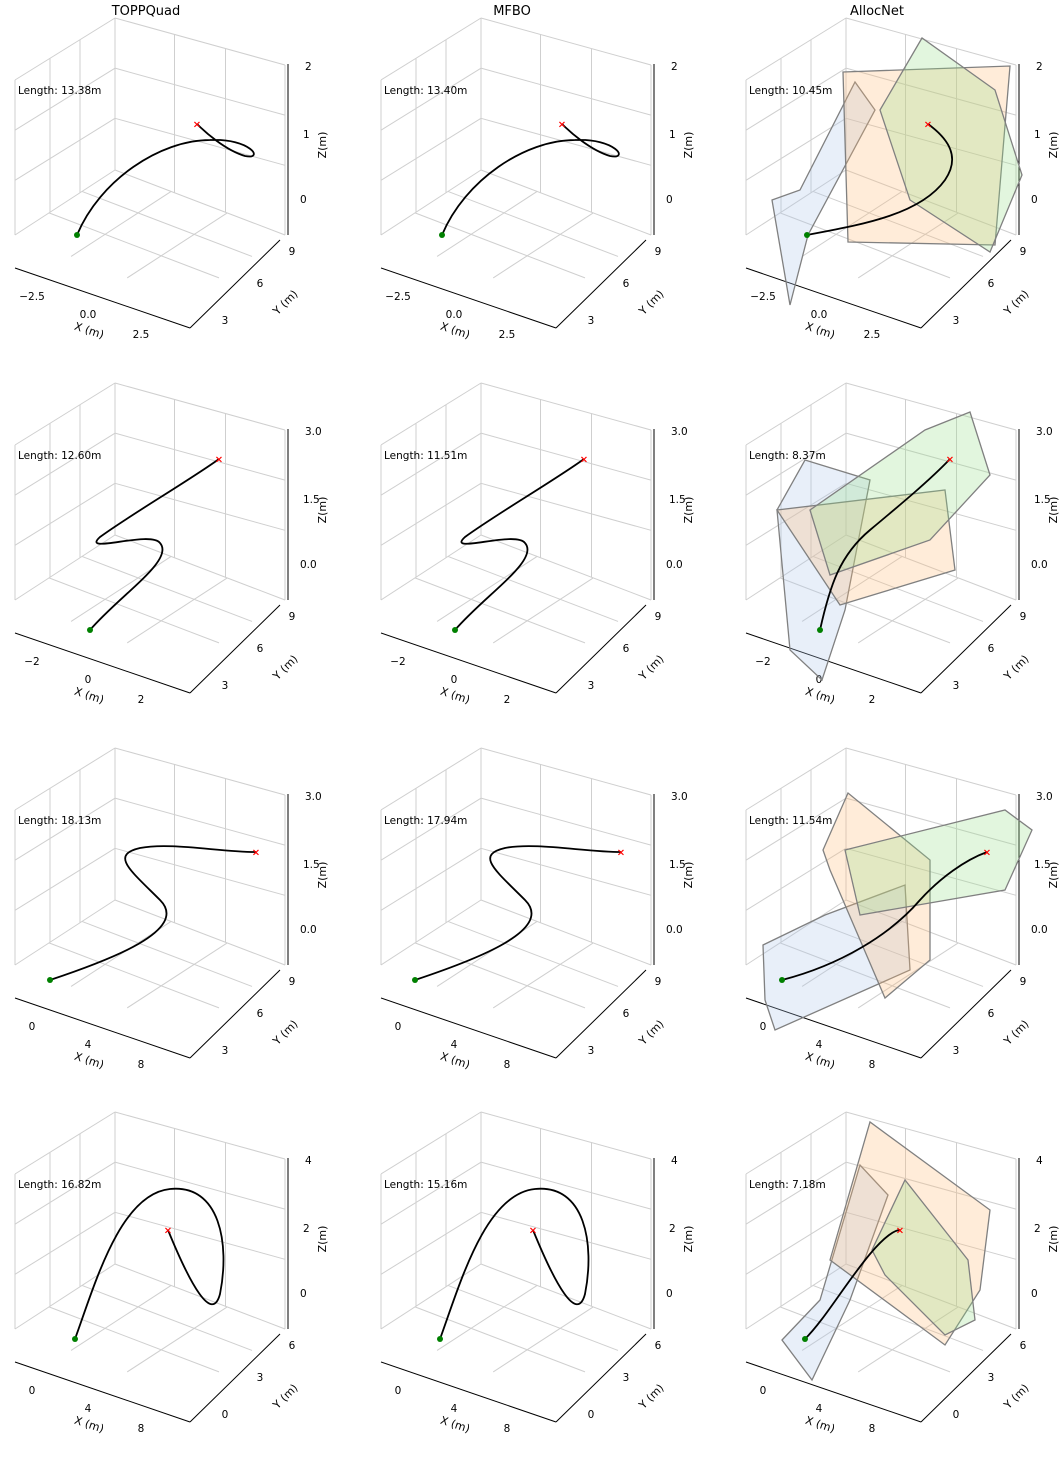 This screenshot has height=1464, width=1064. I want to click on x-tick-label: −2, so click(762, 662).